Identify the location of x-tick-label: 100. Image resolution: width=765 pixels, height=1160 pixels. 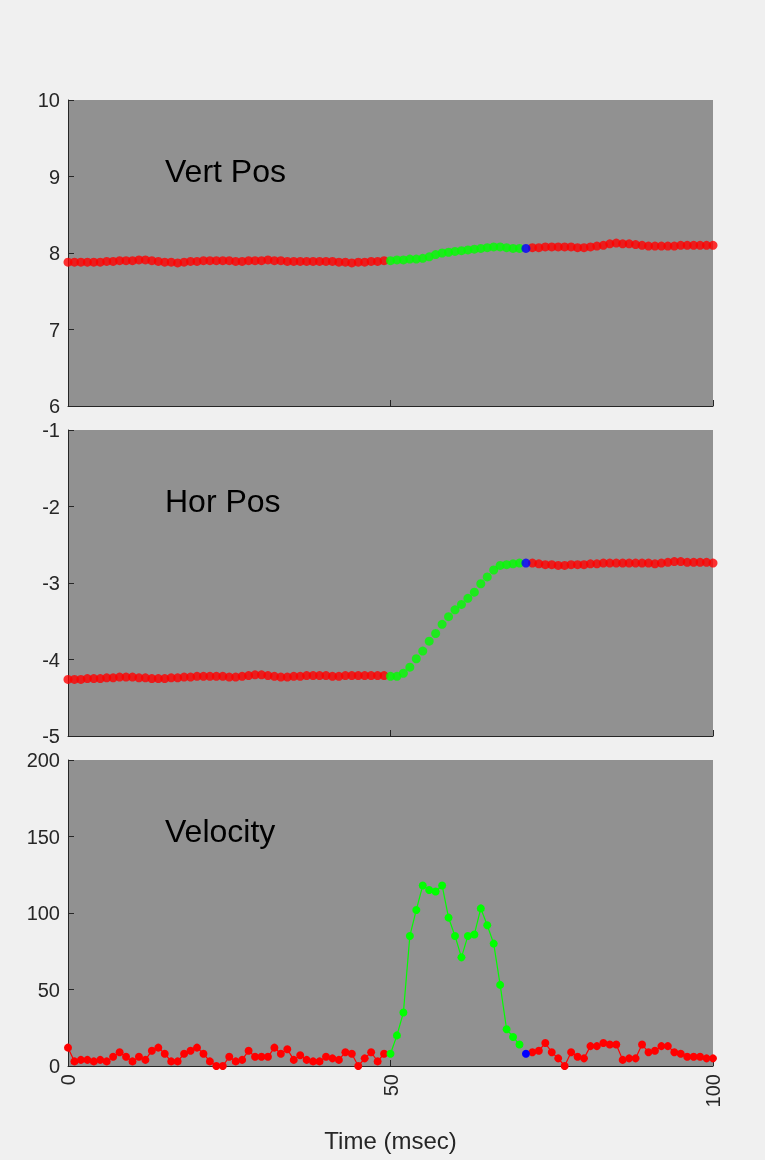
(713, 1091).